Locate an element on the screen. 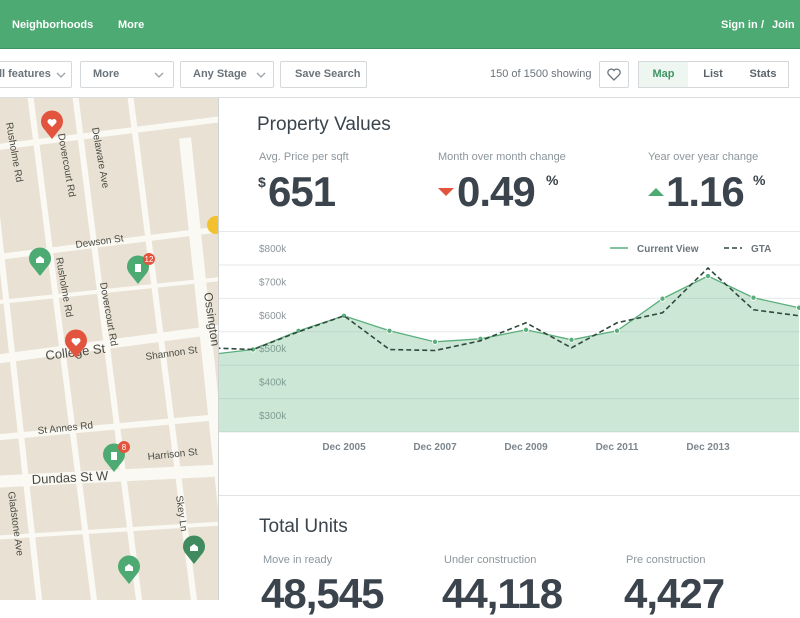 The width and height of the screenshot is (800, 618). x-tick-label: Dec 2013 is located at coordinates (708, 447).